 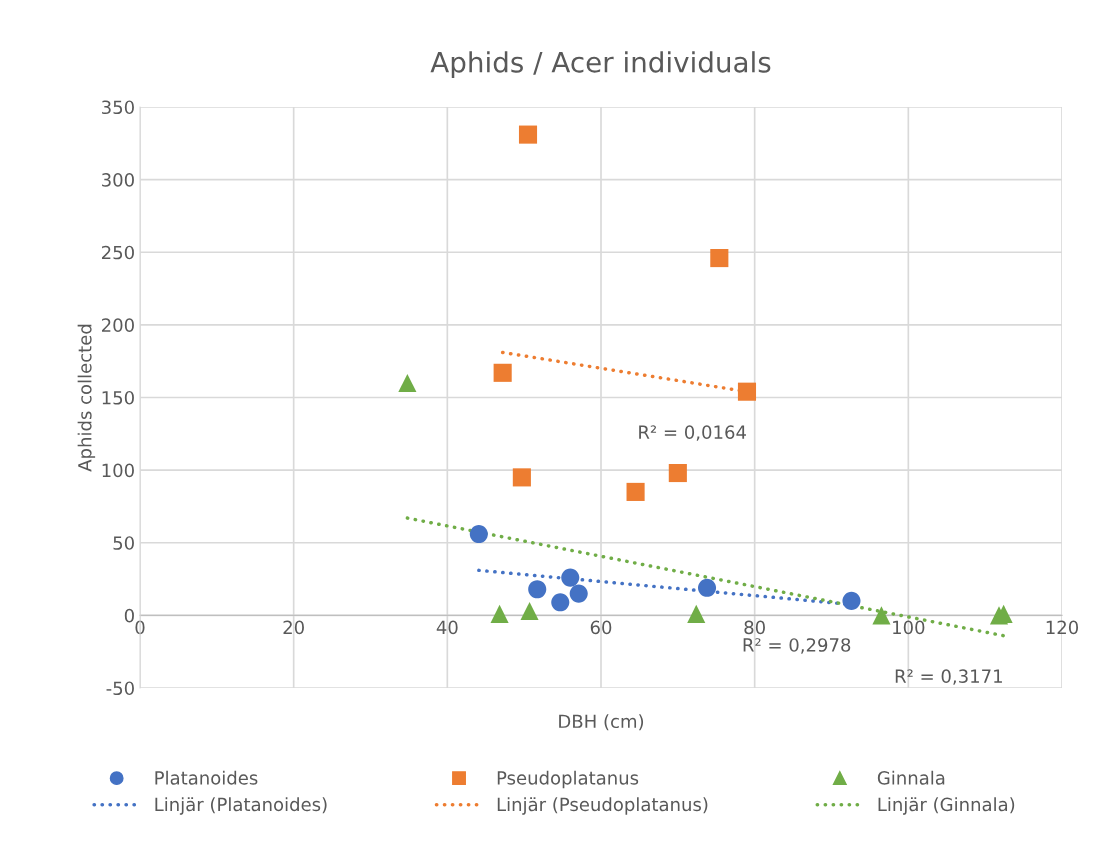 What do you see at coordinates (692, 433) in the screenshot?
I see `annotation: R² = 0,0164` at bounding box center [692, 433].